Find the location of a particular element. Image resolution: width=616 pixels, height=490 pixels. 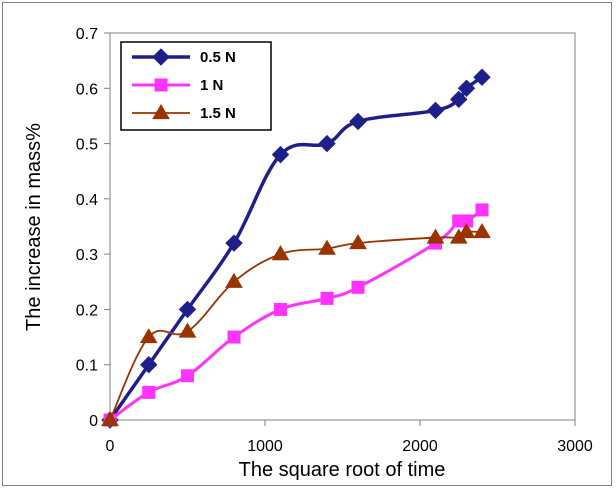

x-tick-label: 3000 is located at coordinates (575, 446).